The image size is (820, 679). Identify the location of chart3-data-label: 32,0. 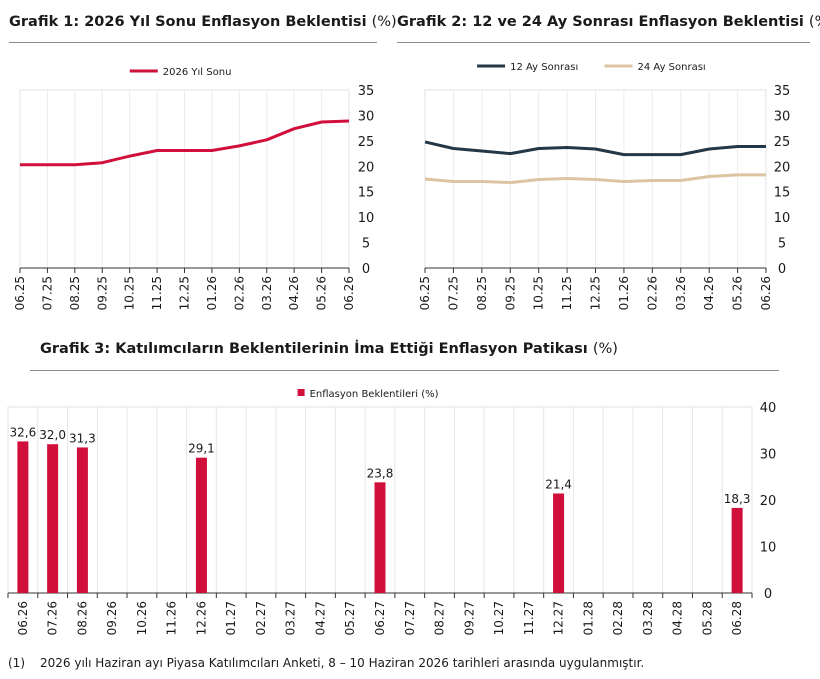
(52, 435).